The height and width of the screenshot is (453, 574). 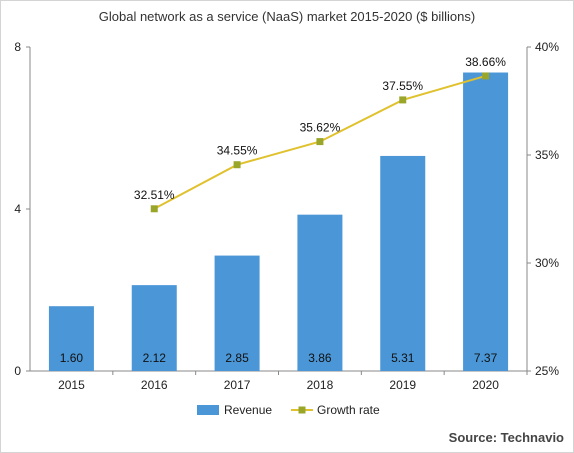 I want to click on y-right-tick-label: 40%, so click(x=547, y=47).